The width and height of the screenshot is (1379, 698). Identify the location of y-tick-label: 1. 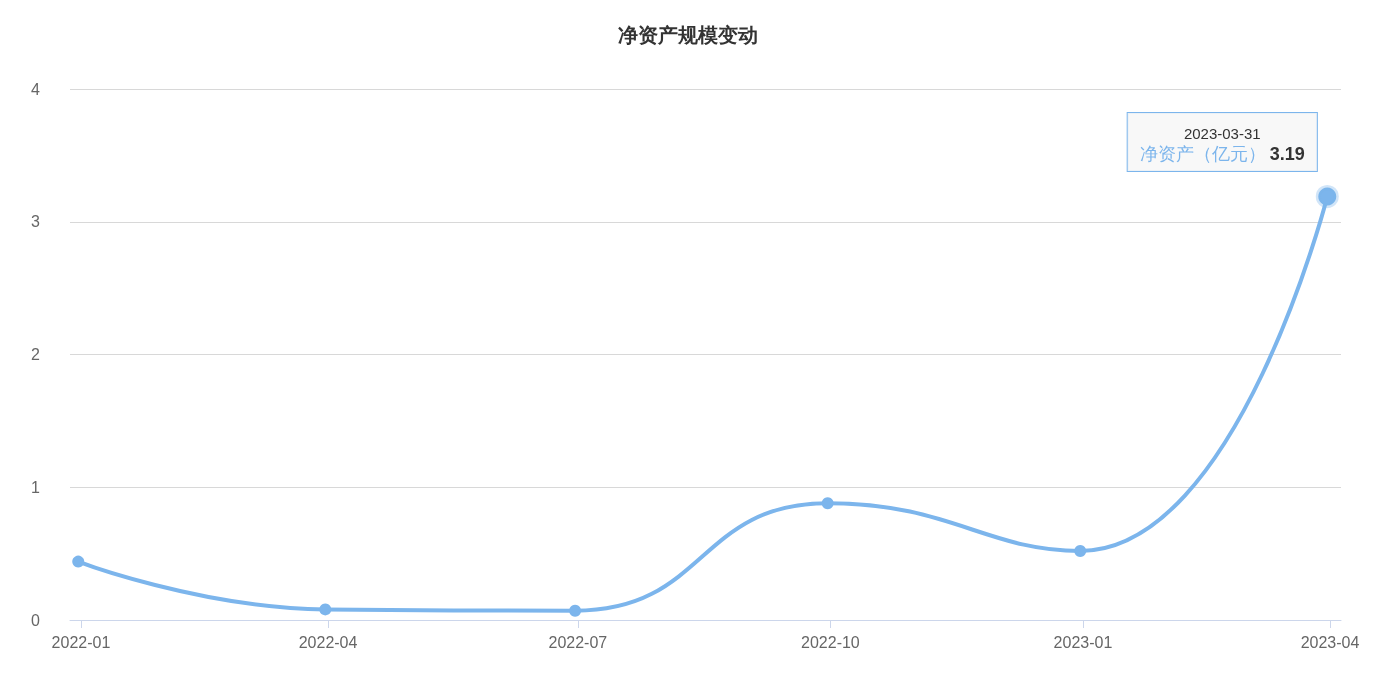
(36, 487).